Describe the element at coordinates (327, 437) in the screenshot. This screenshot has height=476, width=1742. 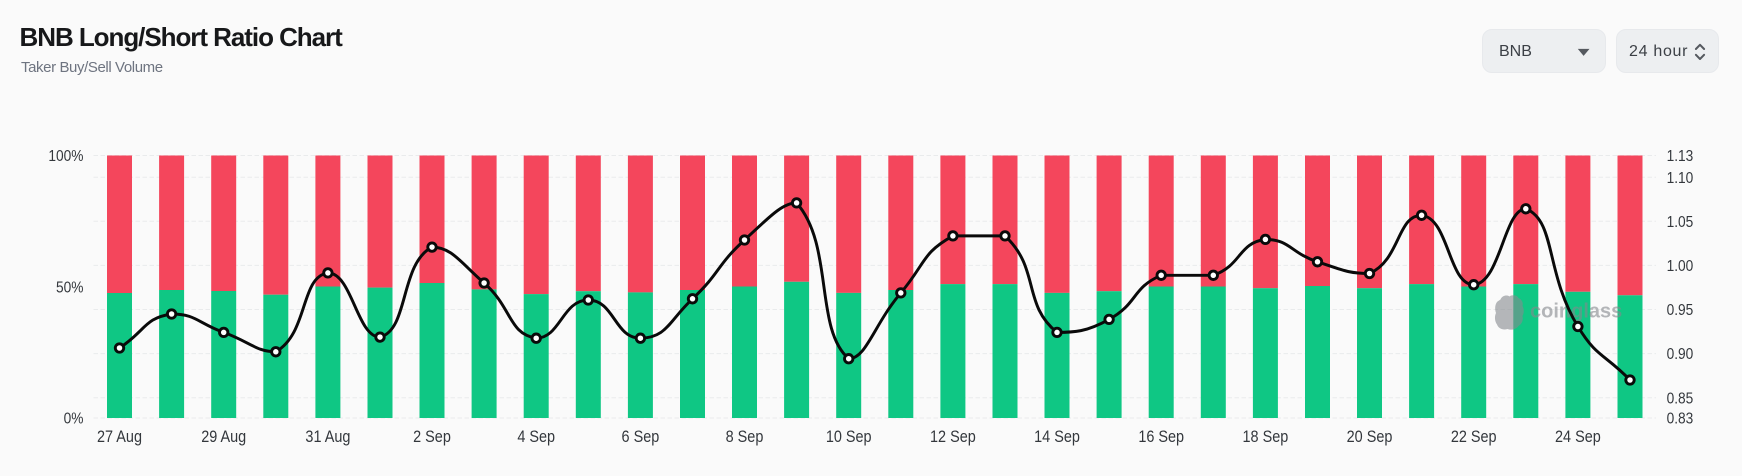
I see `svg-text: 31 Aug` at that location.